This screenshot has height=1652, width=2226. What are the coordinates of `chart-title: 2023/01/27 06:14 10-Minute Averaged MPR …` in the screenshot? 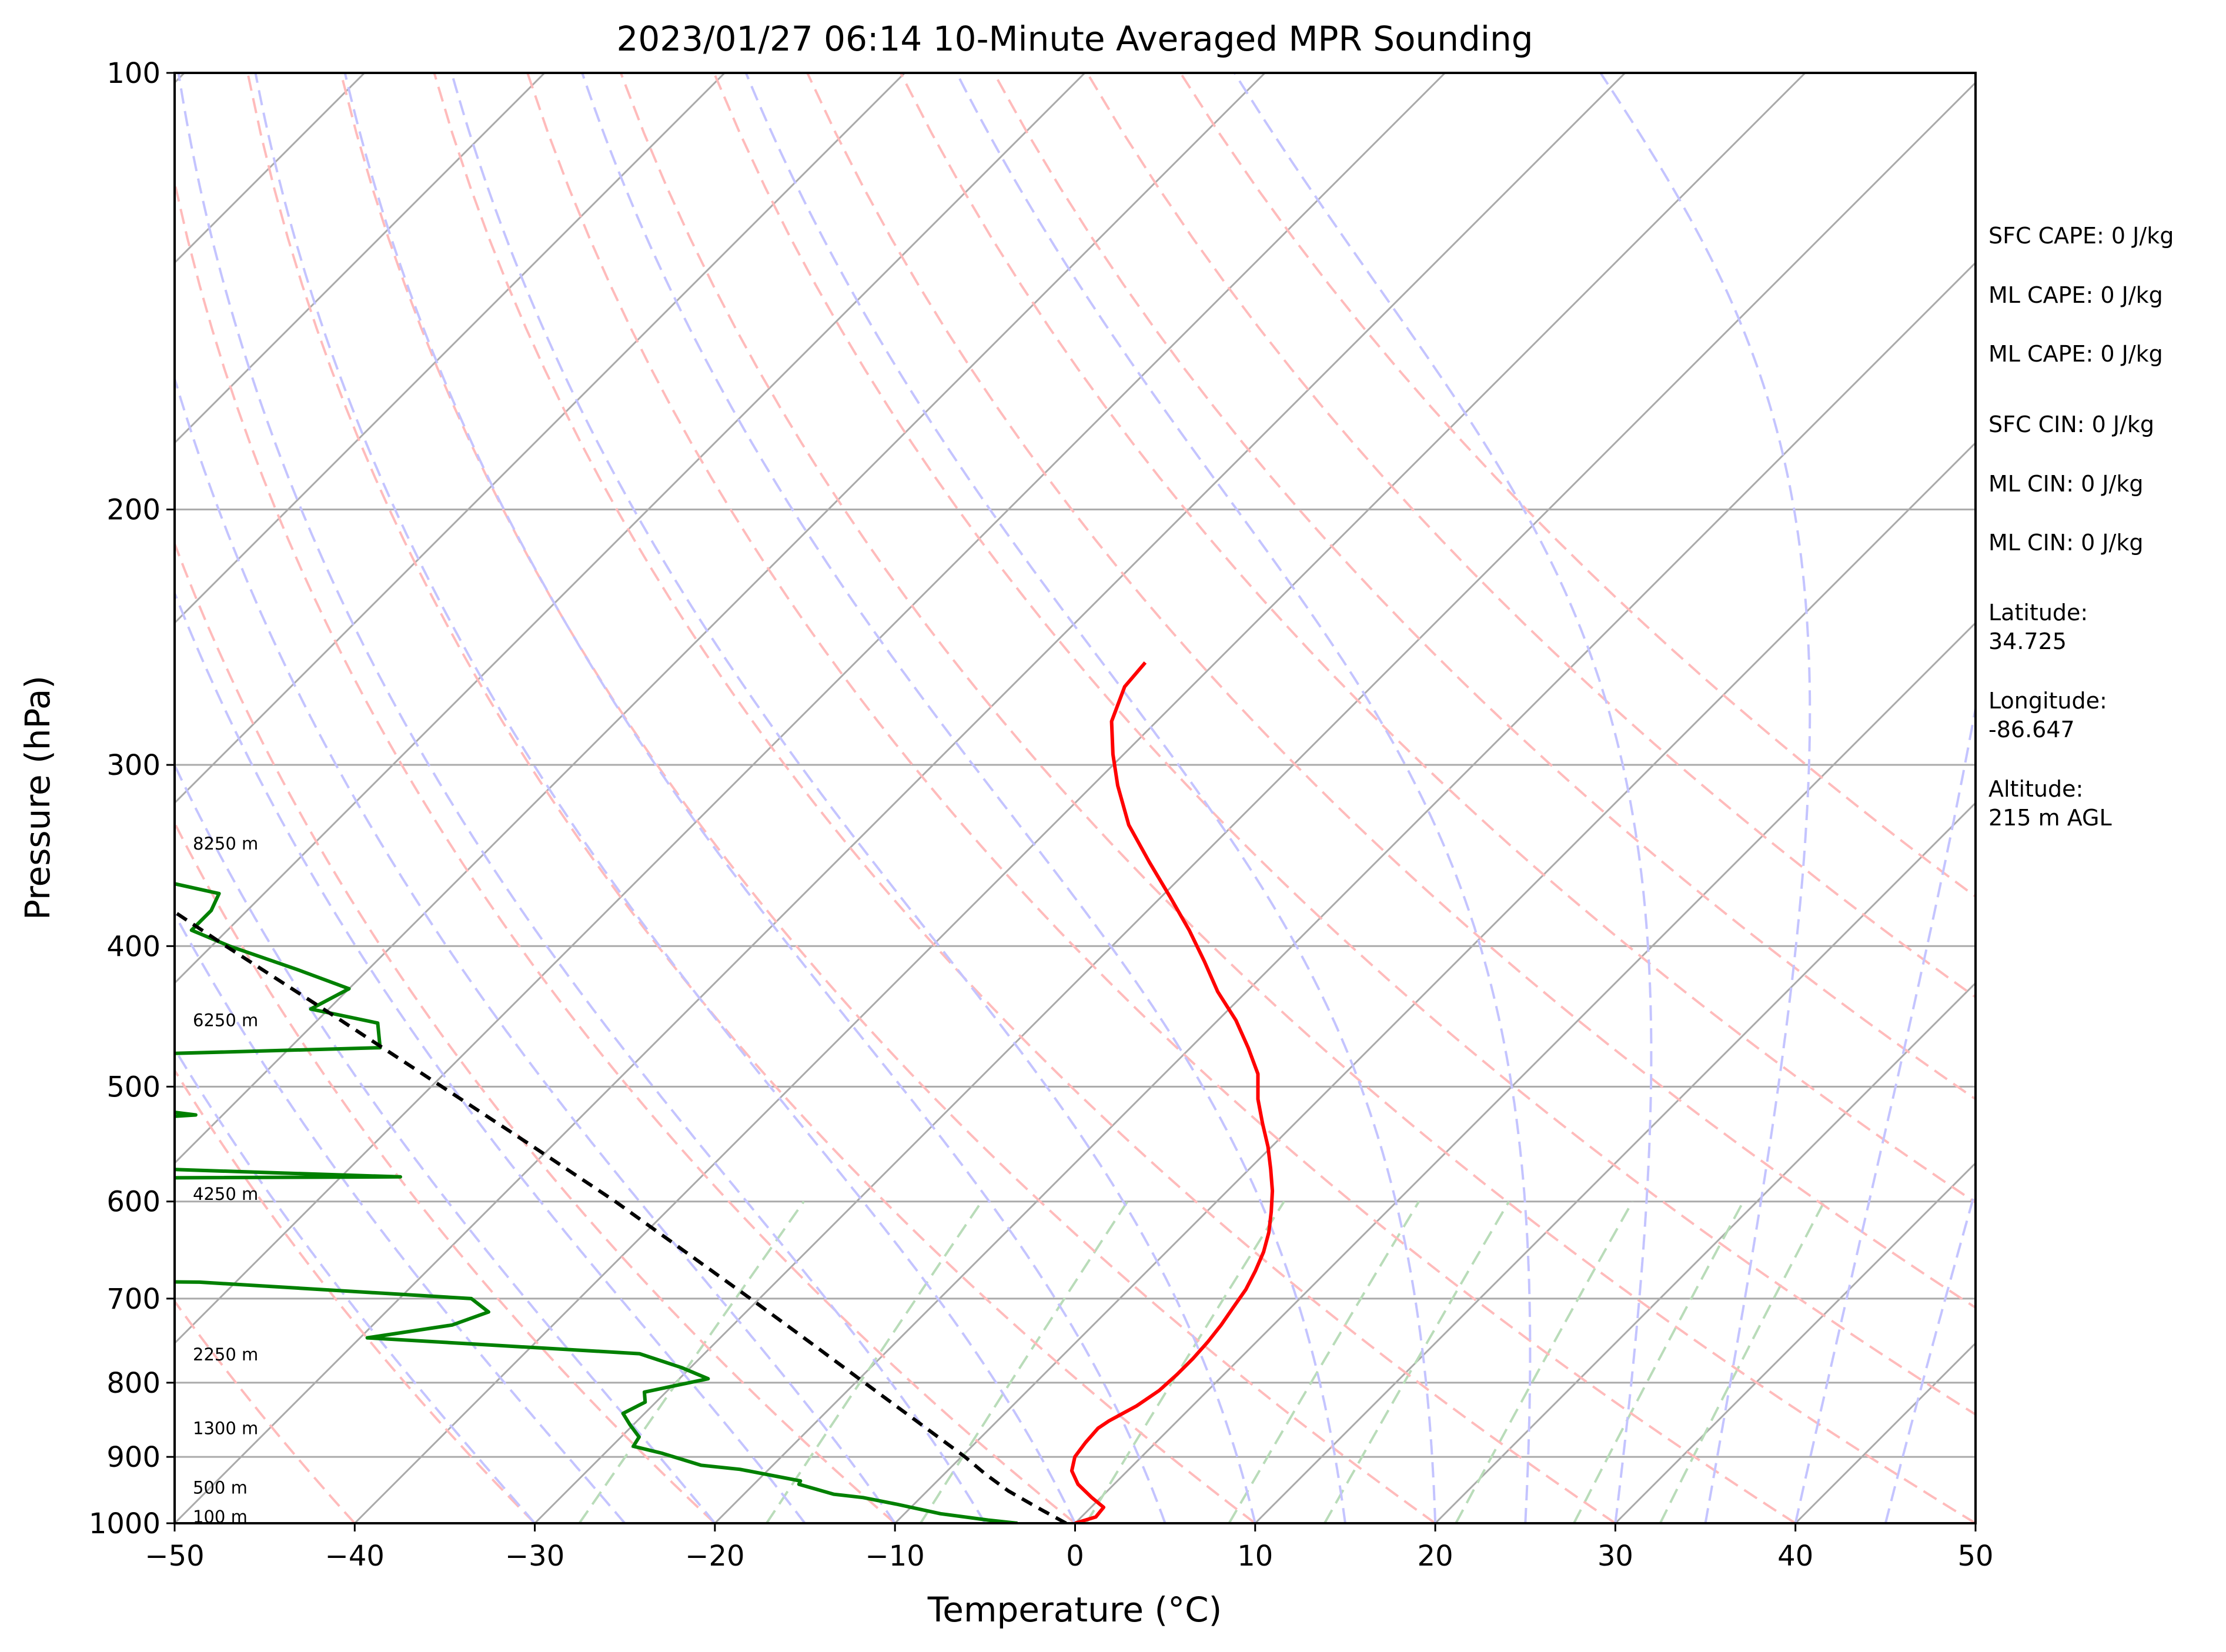 It's located at (1074, 39).